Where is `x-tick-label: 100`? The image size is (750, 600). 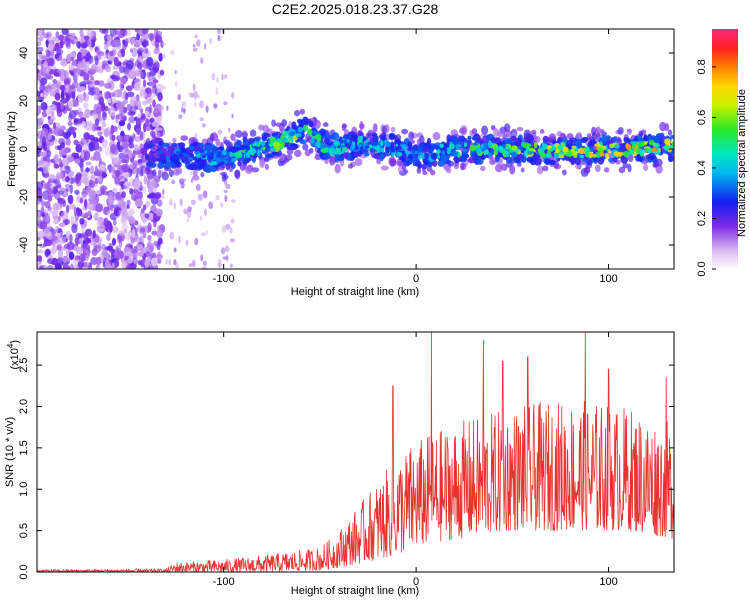 x-tick-label: 100 is located at coordinates (608, 279).